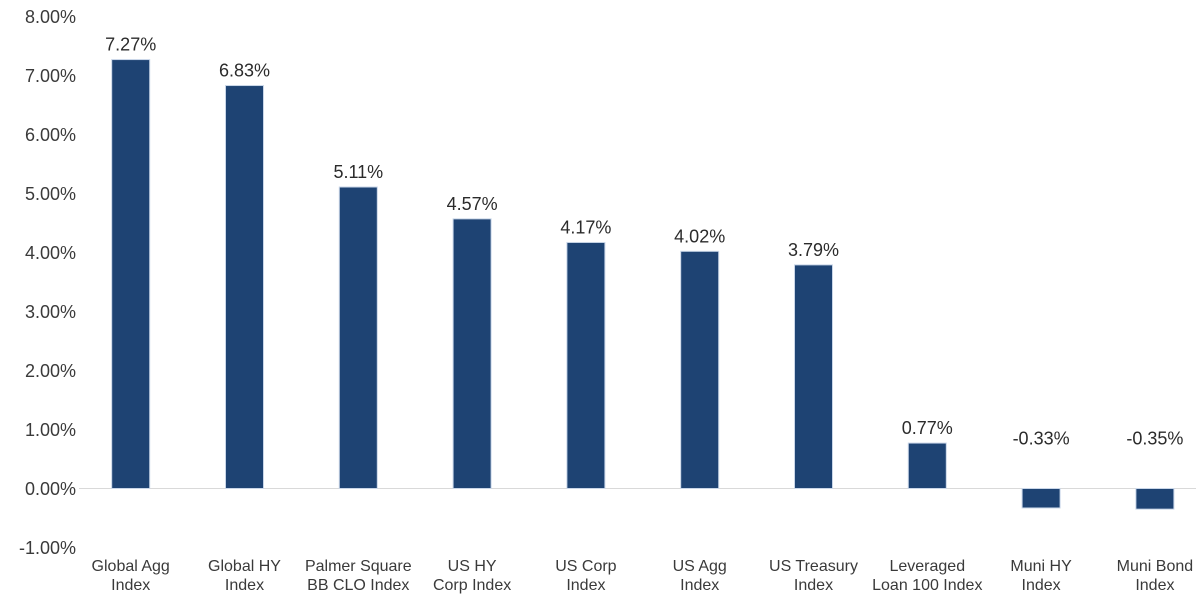 Image resolution: width=1200 pixels, height=600 pixels. I want to click on data-label-global-agg-index: 7.27%, so click(130, 45).